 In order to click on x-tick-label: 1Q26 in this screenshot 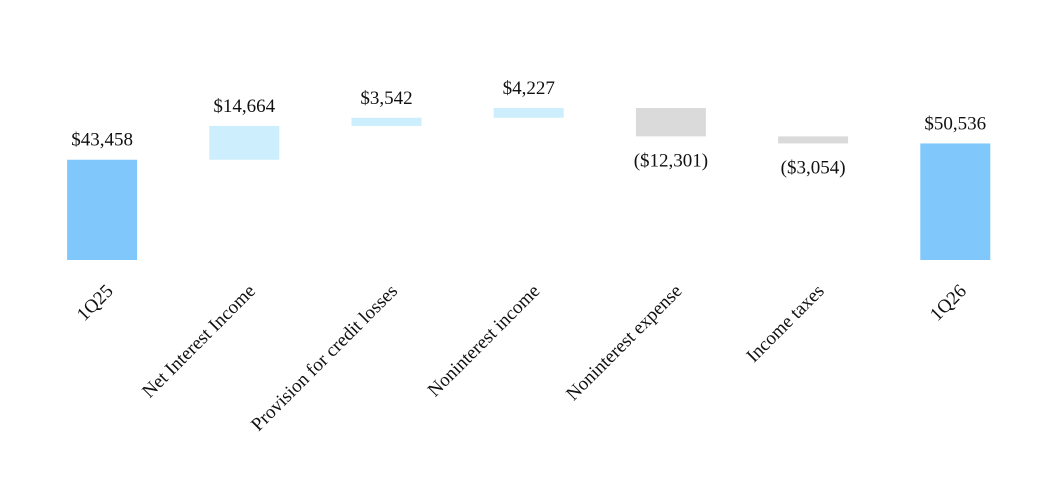, I will do `click(948, 303)`.